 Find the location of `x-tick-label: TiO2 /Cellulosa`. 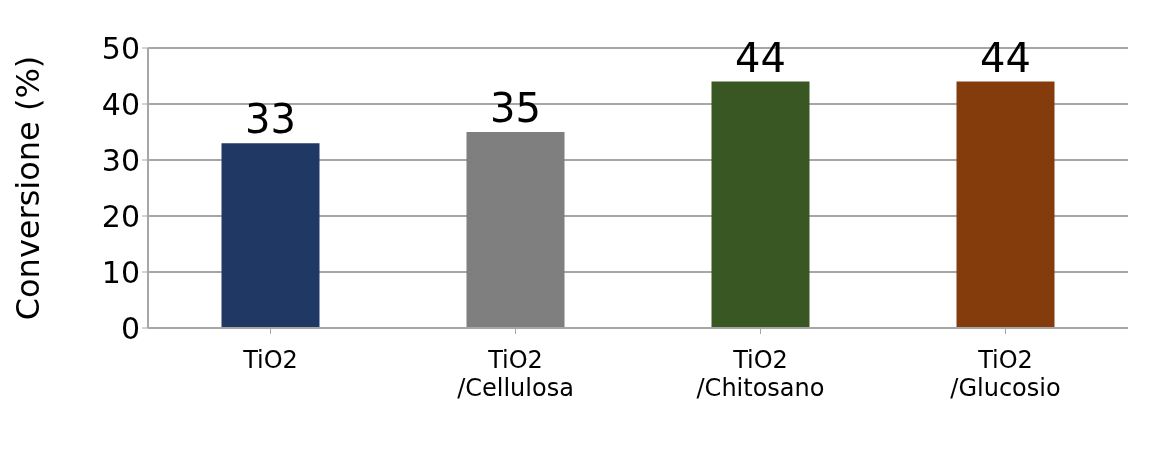

x-tick-label: TiO2 /Cellulosa is located at coordinates (515, 374).